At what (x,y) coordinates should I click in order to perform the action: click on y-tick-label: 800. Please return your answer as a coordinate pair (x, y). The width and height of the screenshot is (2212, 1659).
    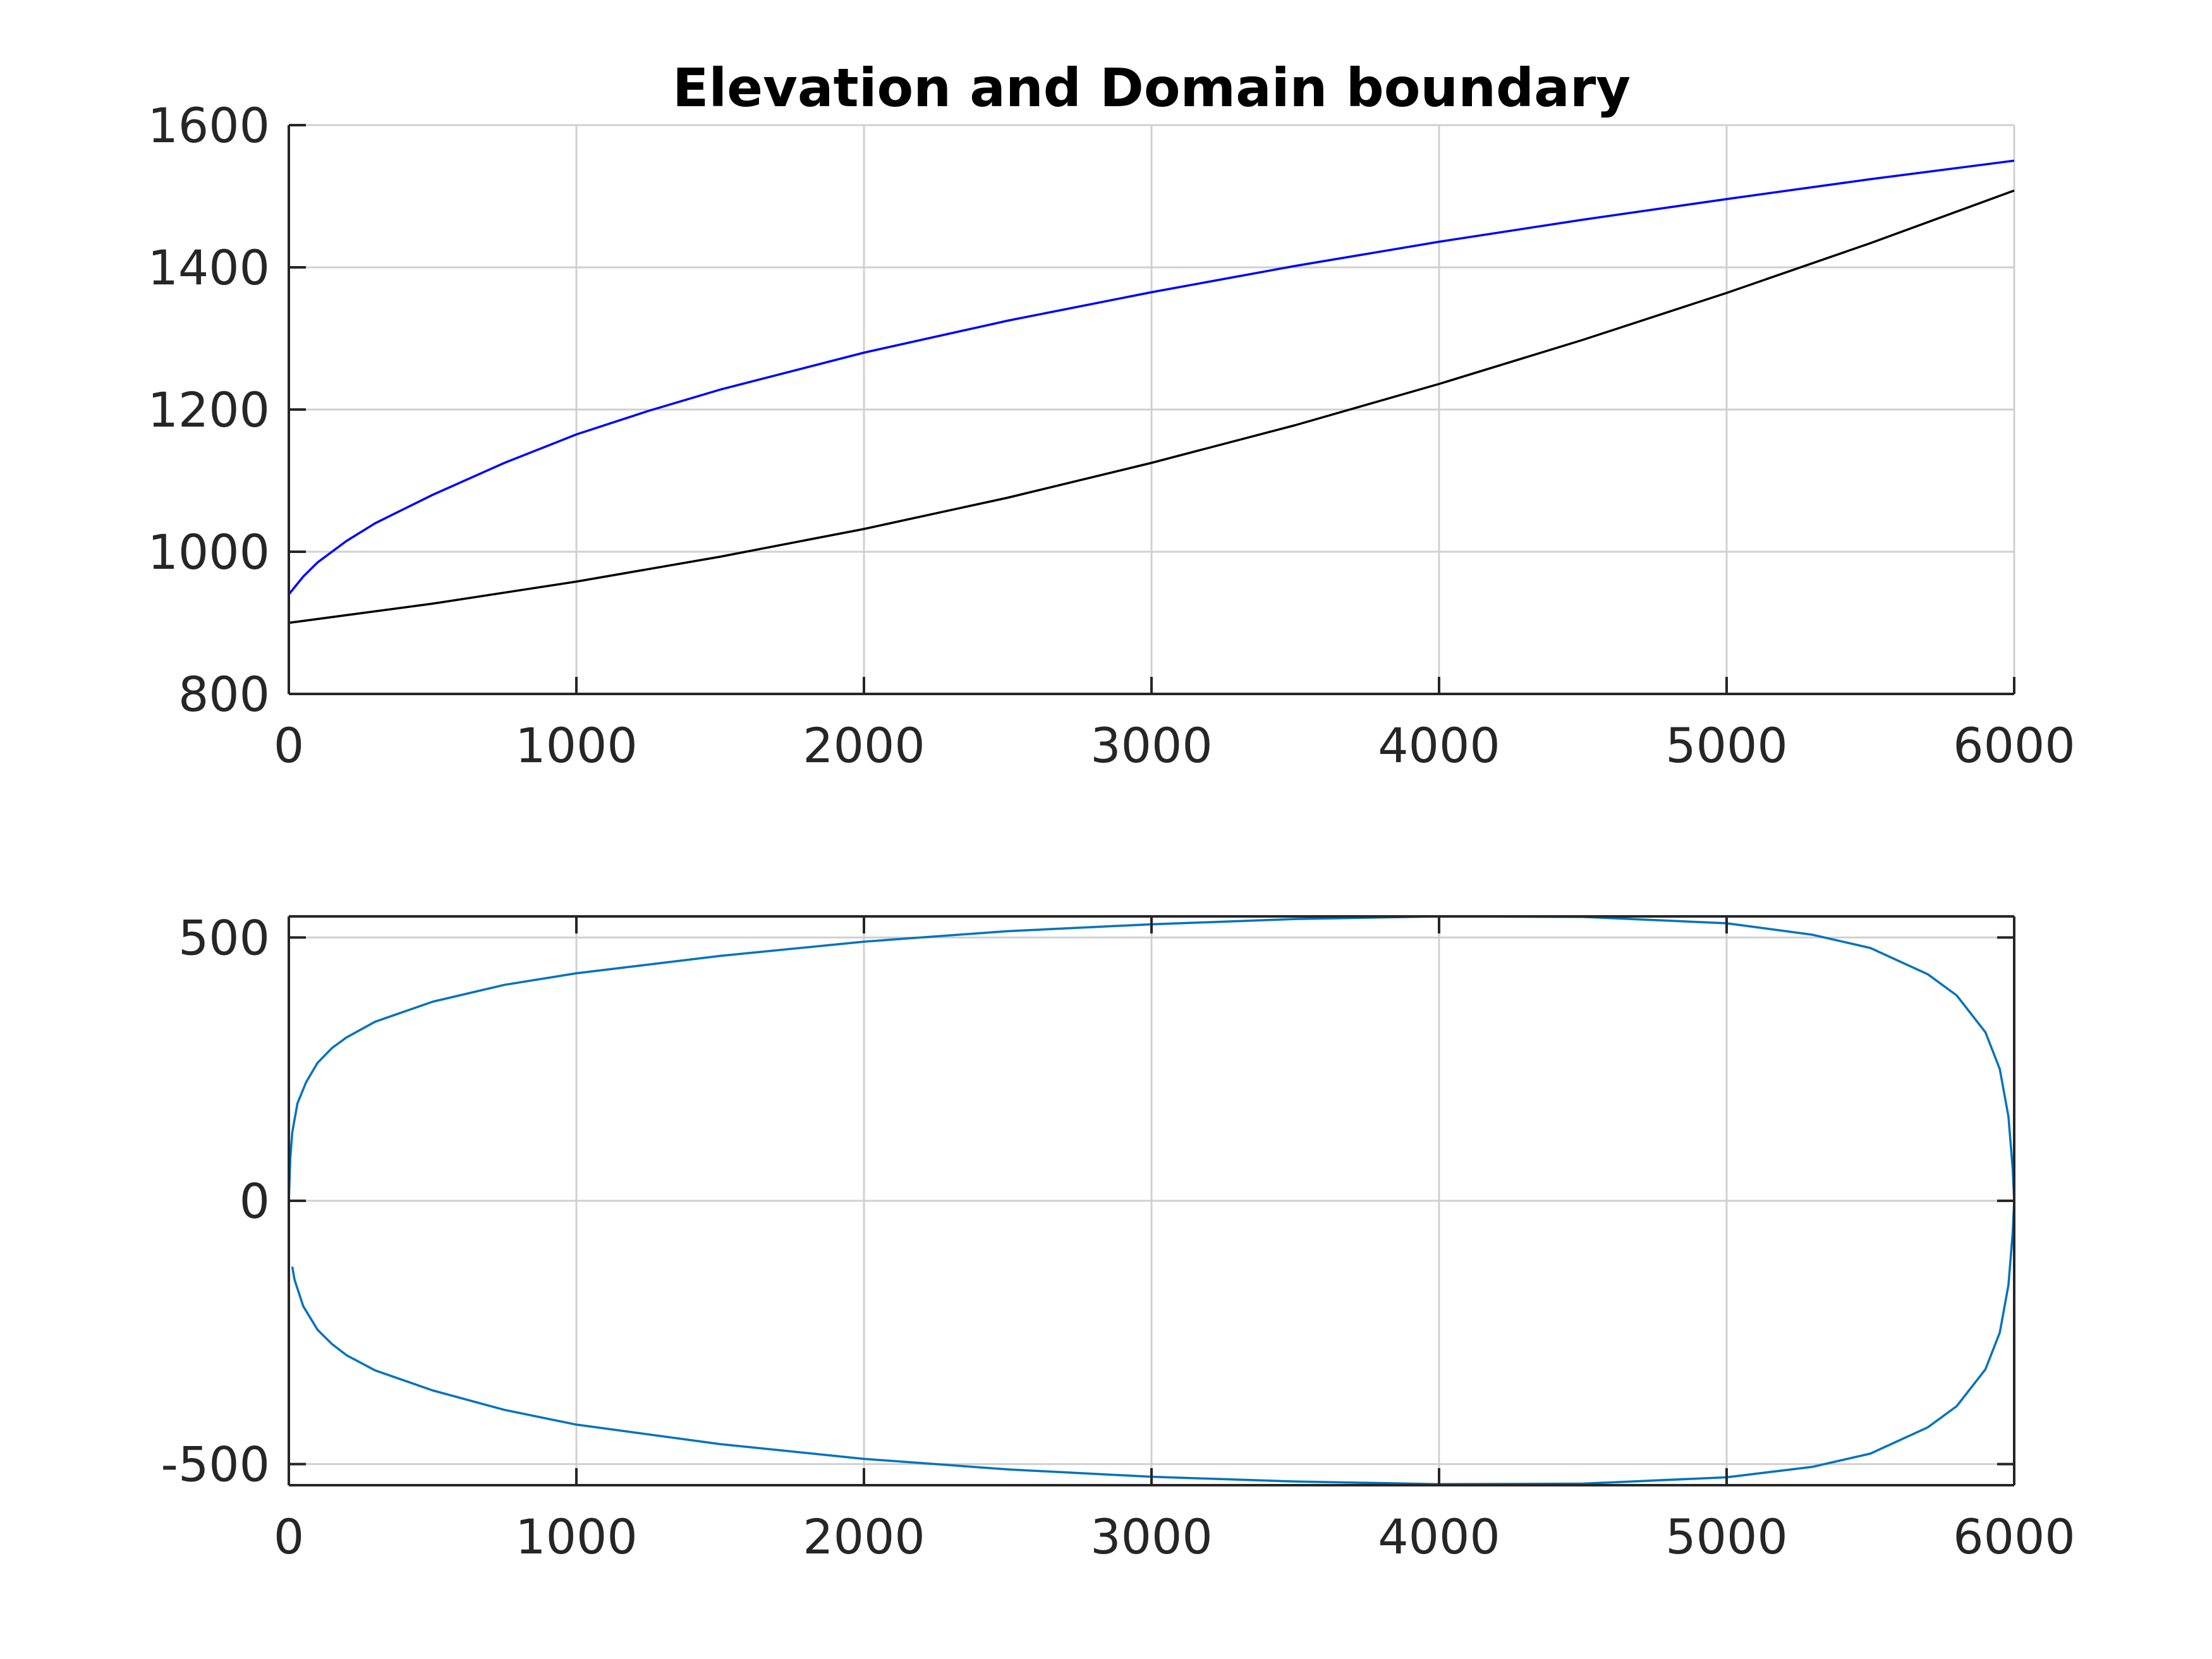
    Looking at the image, I should click on (224, 694).